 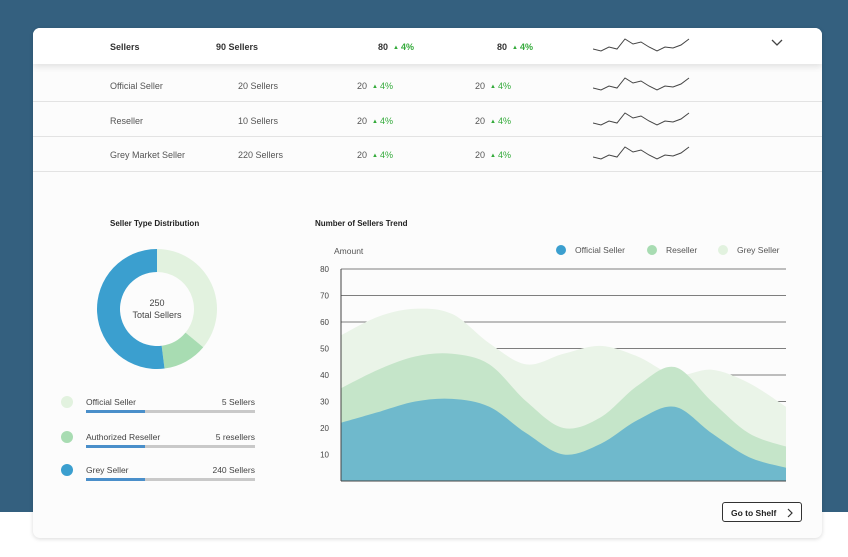 I want to click on seller-count: 10 Sellers, so click(x=258, y=121).